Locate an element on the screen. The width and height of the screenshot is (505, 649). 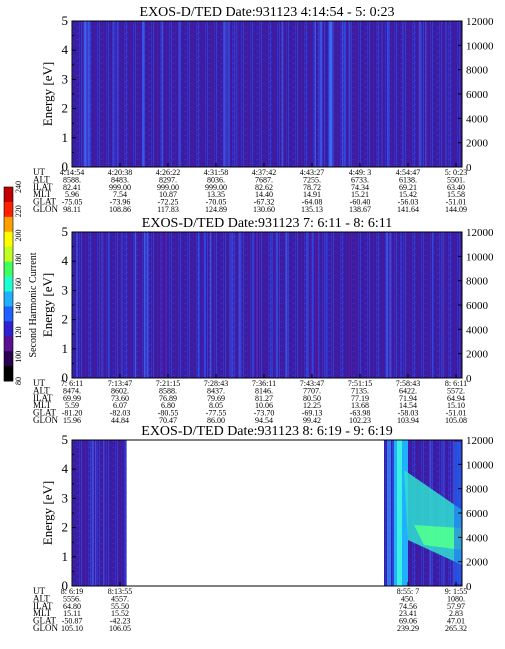
ephemeris-value: 5572. is located at coordinates (456, 390).